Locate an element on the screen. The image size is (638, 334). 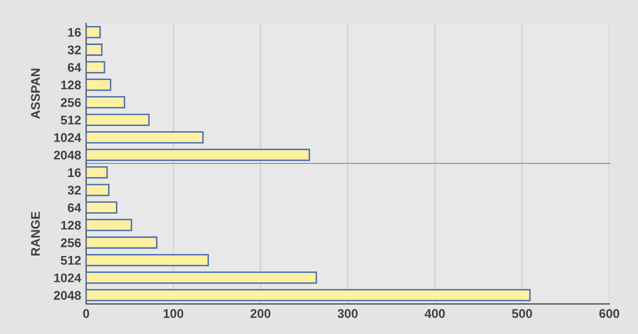
x-tick-label: 600 is located at coordinates (609, 313).